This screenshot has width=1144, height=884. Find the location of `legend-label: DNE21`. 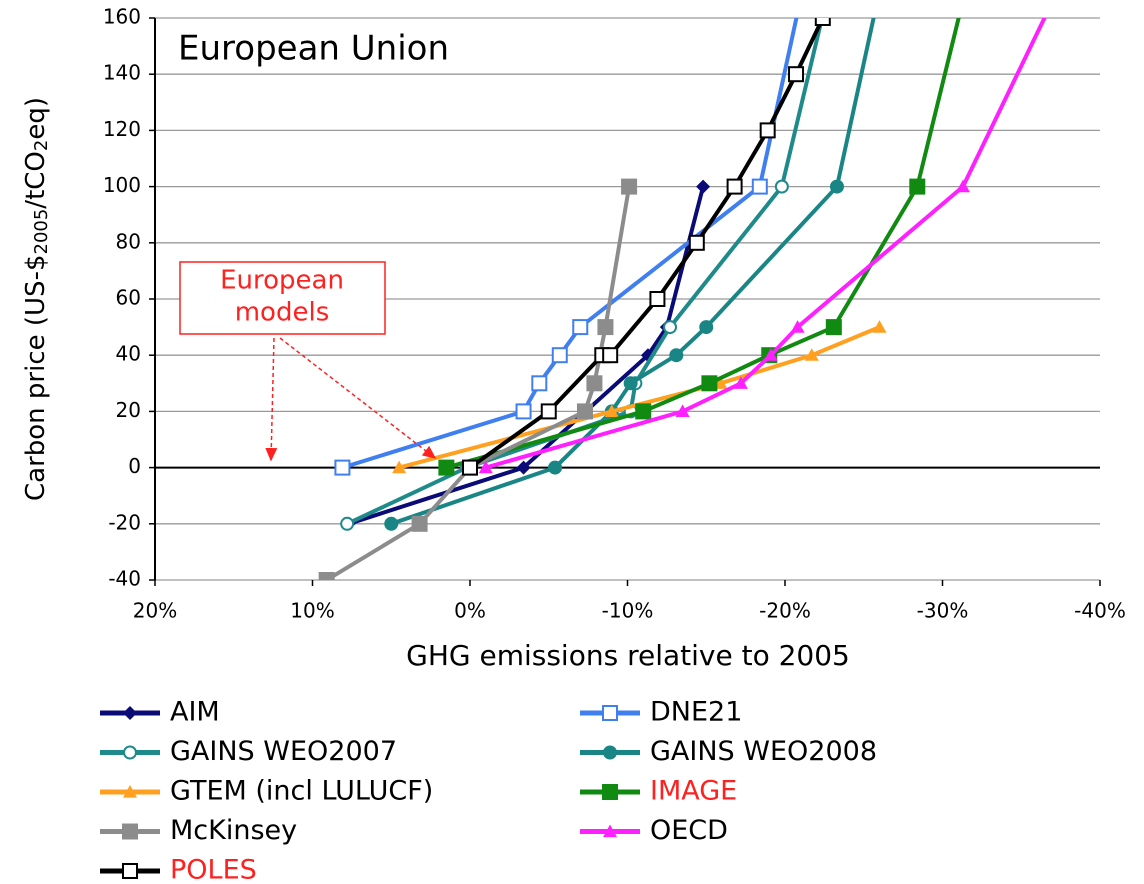

legend-label: DNE21 is located at coordinates (696, 712).